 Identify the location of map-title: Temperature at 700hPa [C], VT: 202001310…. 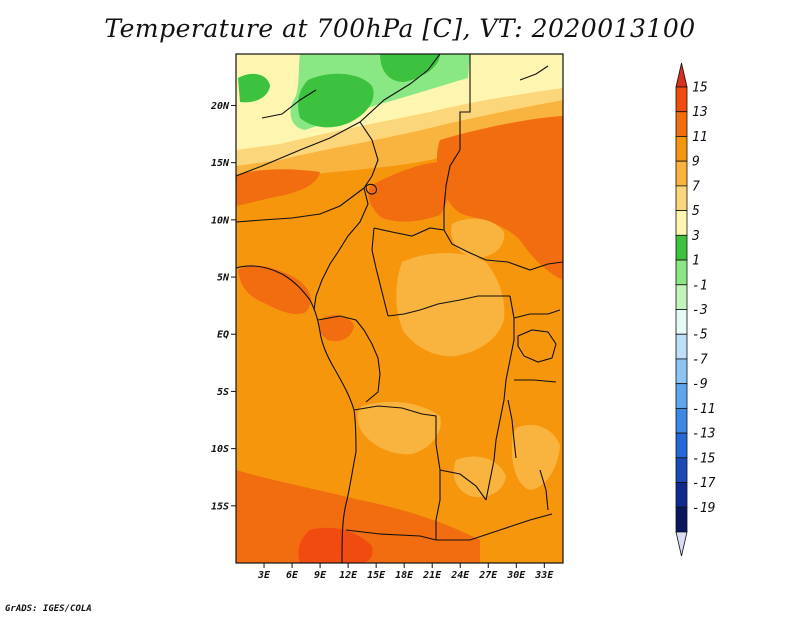
(400, 28).